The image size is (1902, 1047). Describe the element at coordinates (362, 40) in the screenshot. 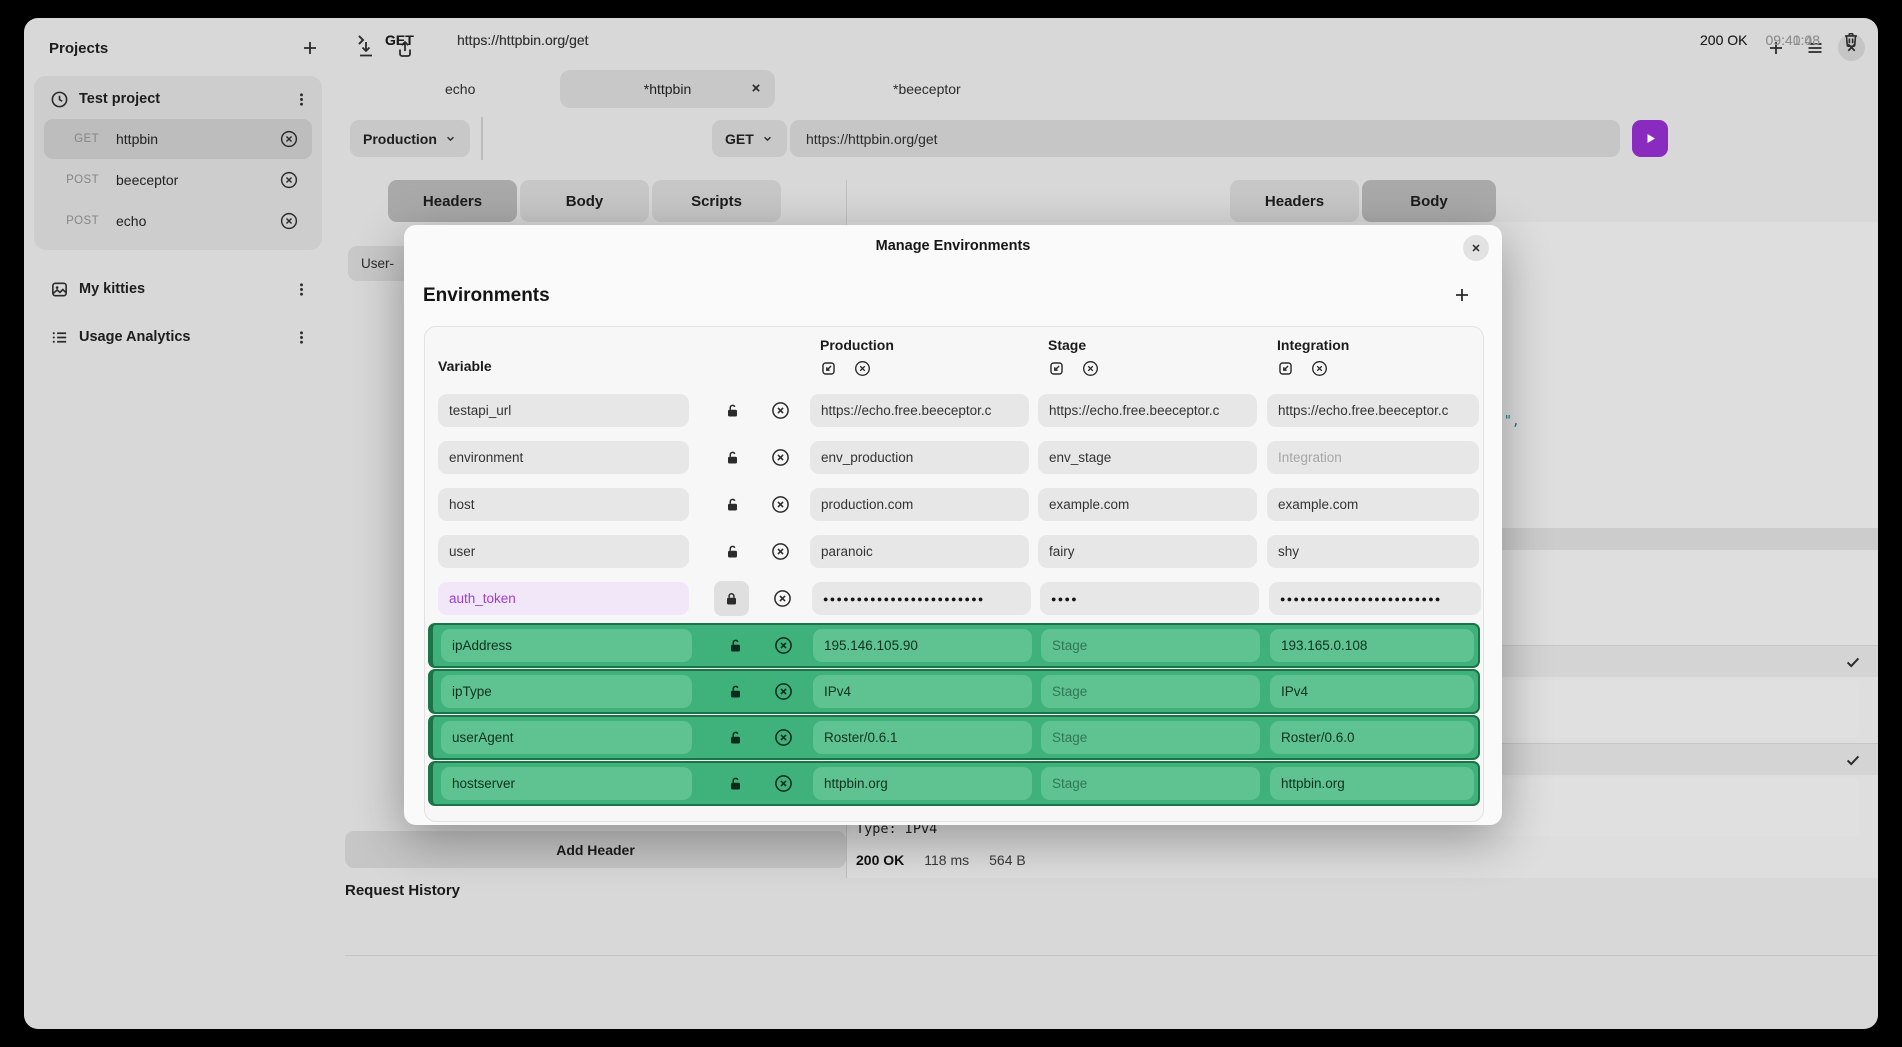

I see `expand-history-button` at that location.